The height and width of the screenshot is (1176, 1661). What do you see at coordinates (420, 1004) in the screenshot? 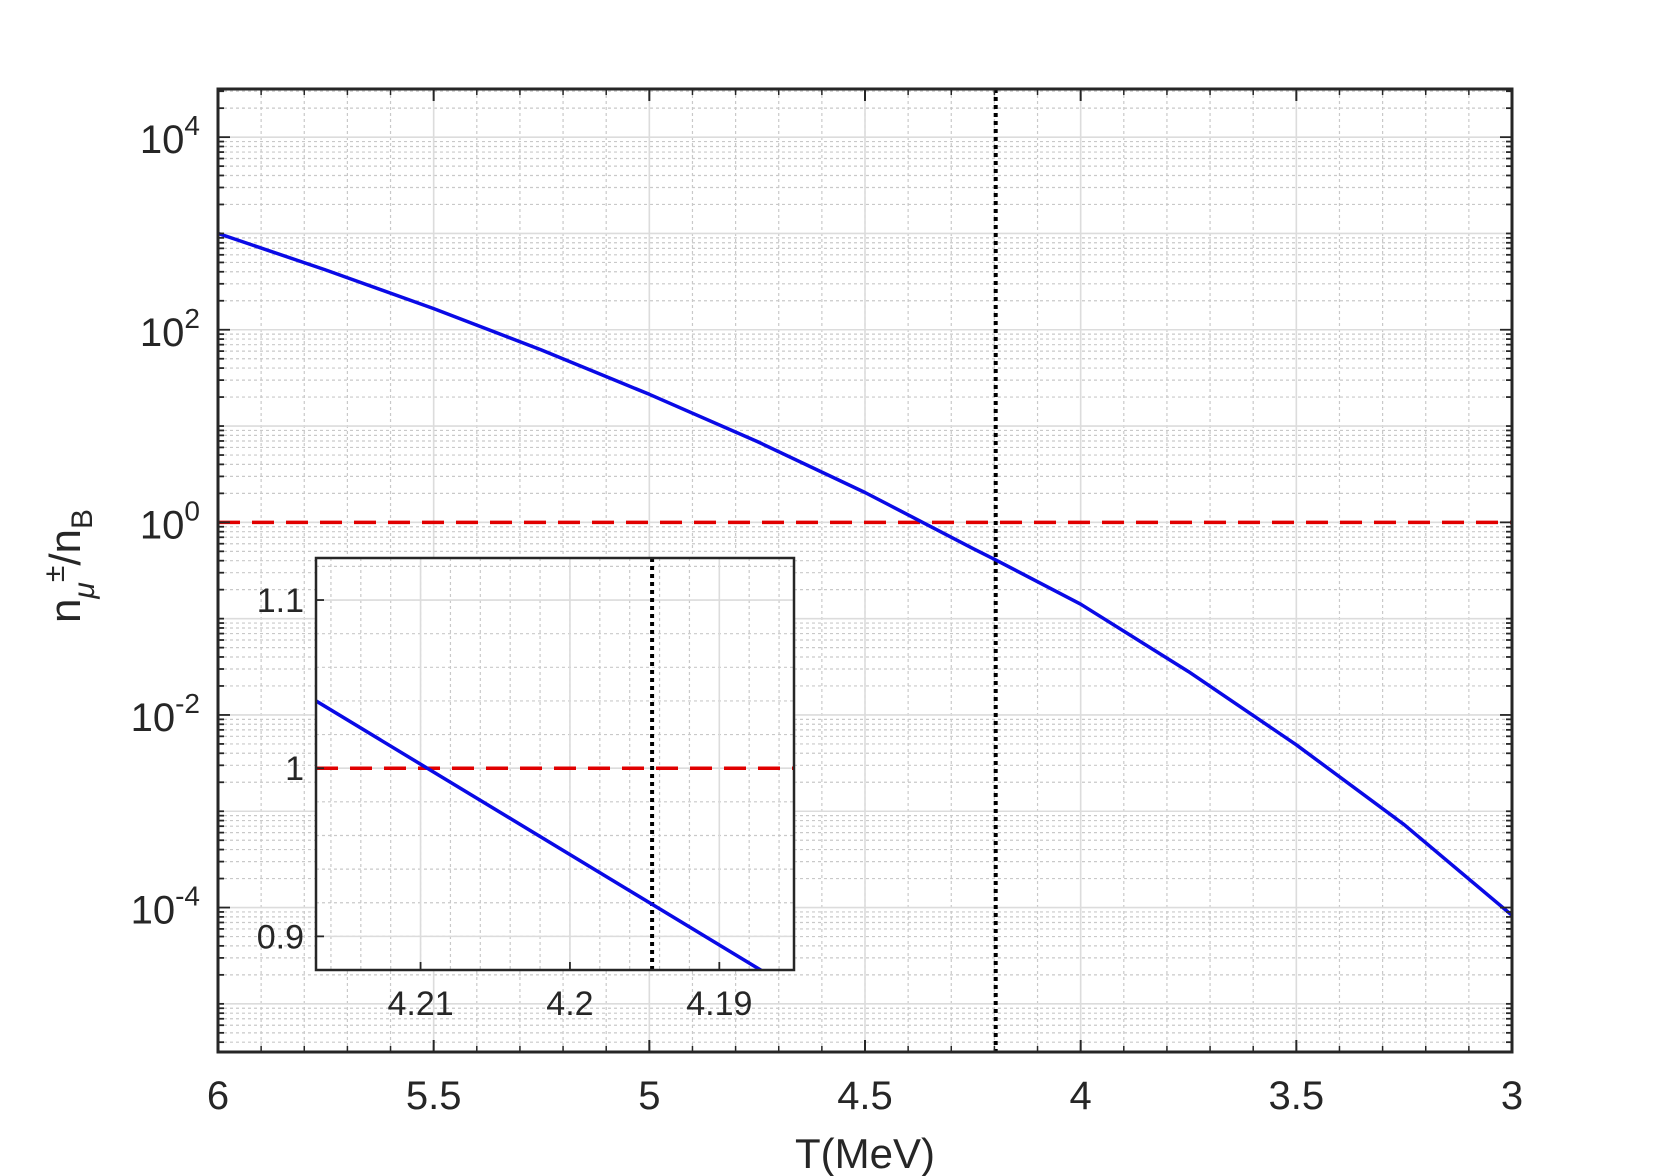
I see `inset-x-tick-label: 4.21` at bounding box center [420, 1004].